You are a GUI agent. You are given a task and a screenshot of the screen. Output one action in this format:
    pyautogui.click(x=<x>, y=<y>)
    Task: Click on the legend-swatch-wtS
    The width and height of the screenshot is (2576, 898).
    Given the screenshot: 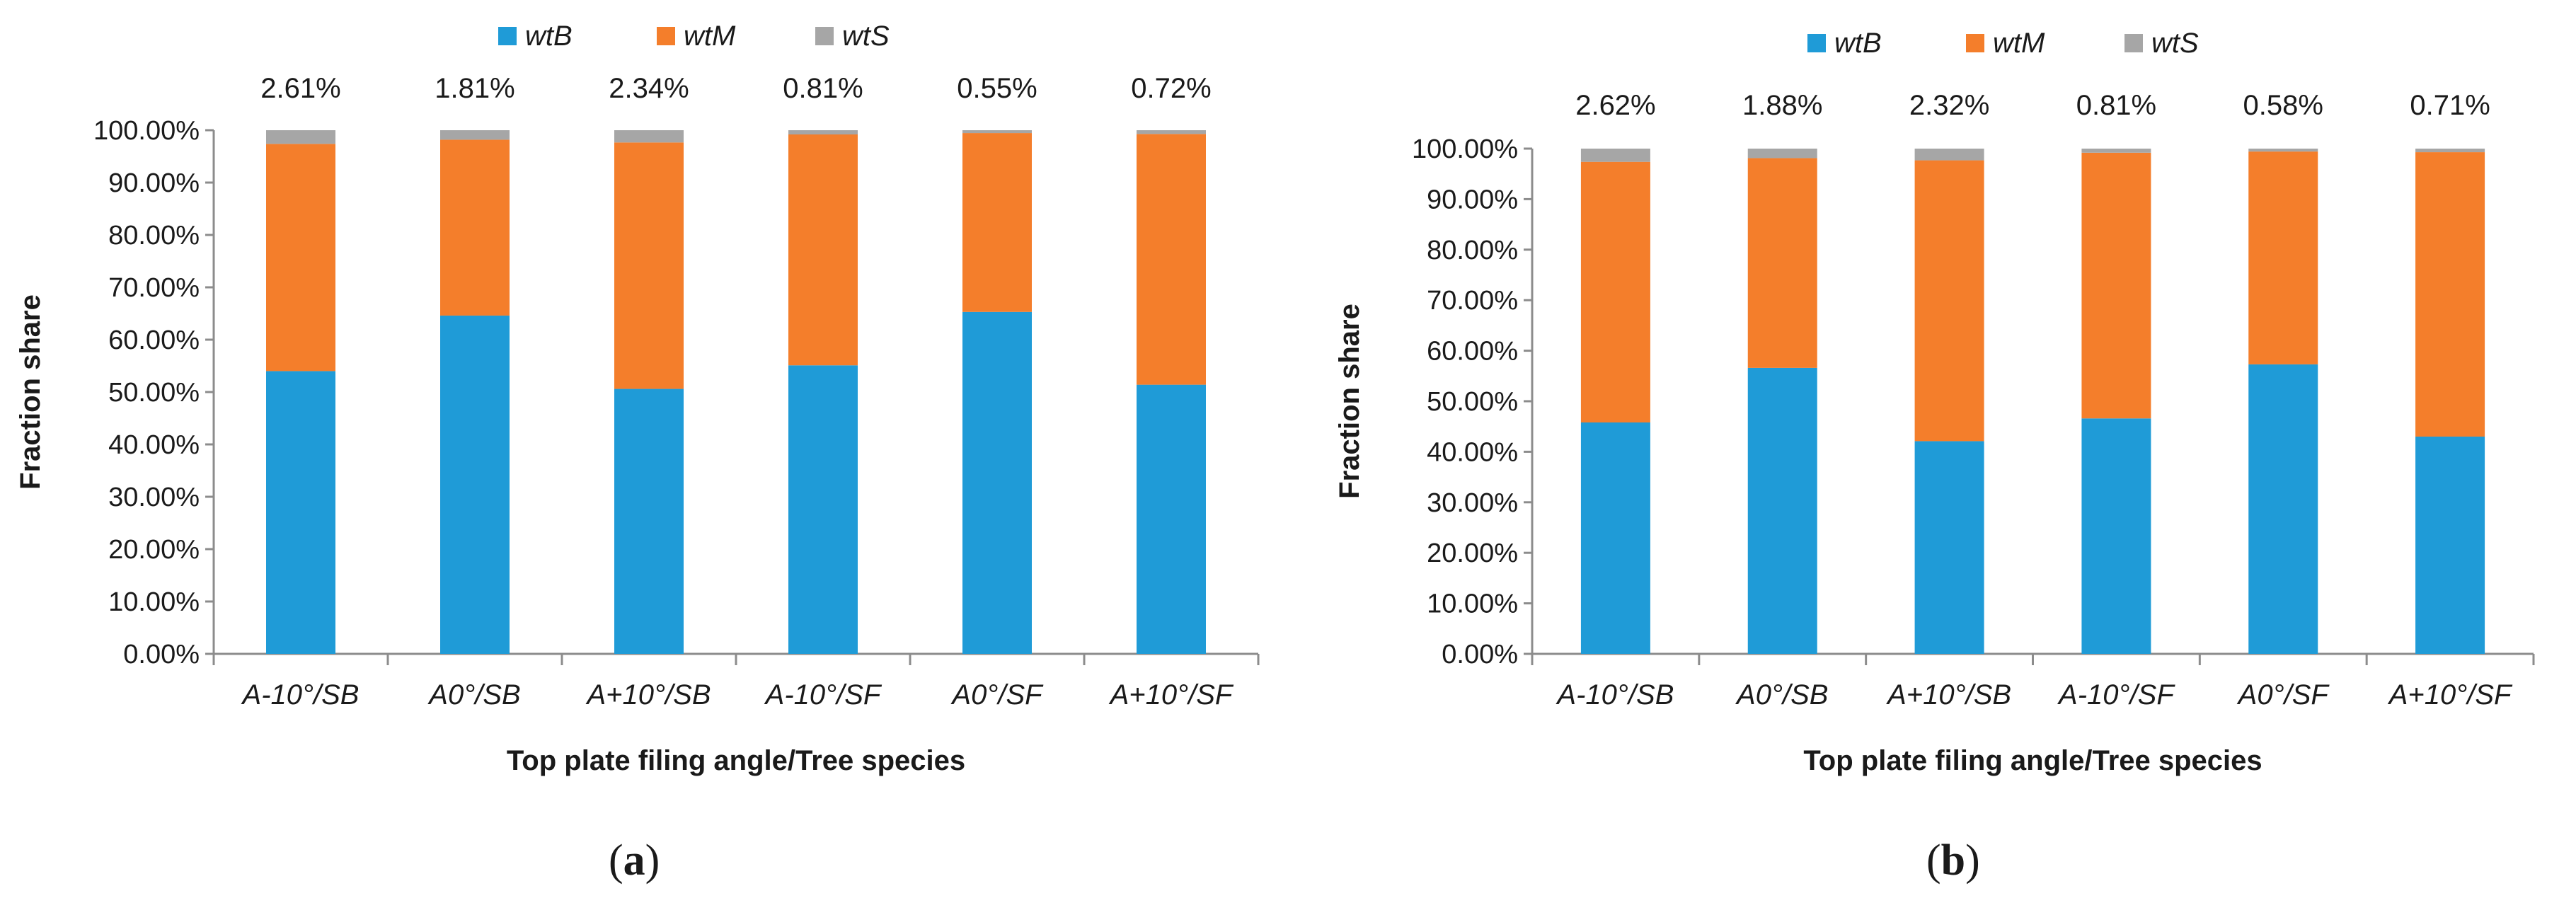 What is the action you would take?
    pyautogui.click(x=2134, y=43)
    